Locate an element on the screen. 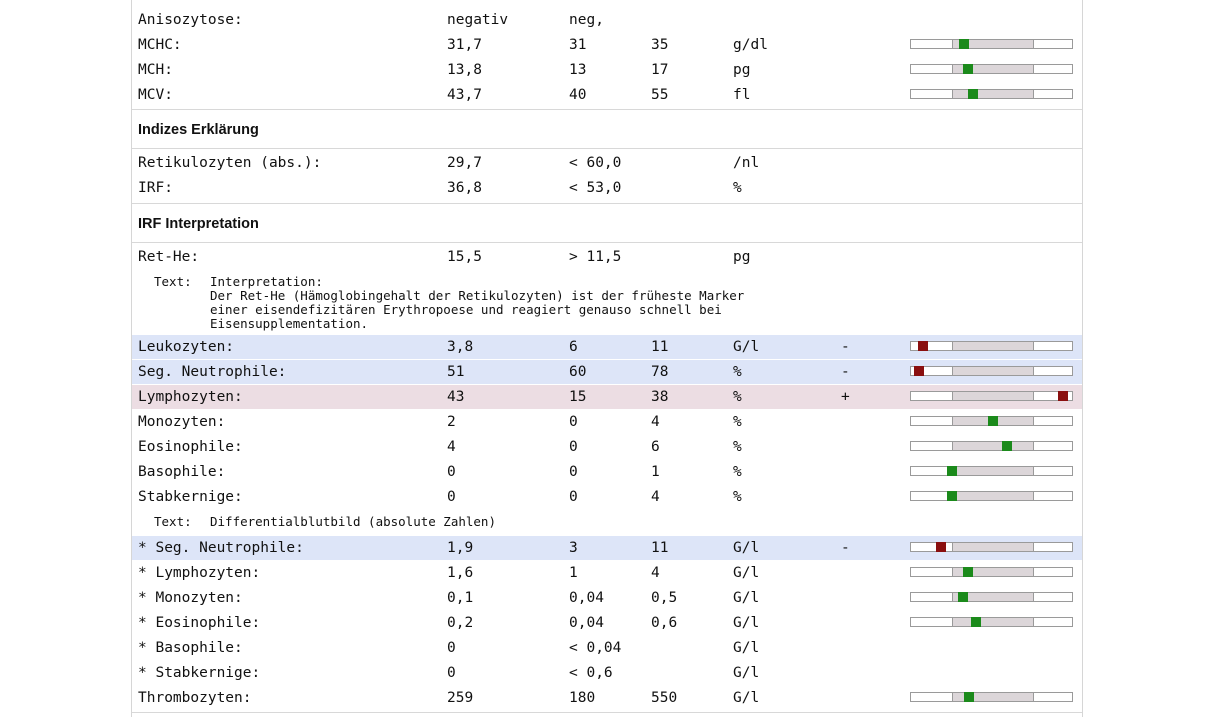 Image resolution: width=1220 pixels, height=717 pixels. test-name: Basophile: is located at coordinates (182, 472).